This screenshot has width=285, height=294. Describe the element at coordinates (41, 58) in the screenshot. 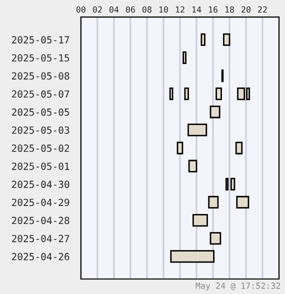

I see `y-tick-label: 2025-05-15` at that location.